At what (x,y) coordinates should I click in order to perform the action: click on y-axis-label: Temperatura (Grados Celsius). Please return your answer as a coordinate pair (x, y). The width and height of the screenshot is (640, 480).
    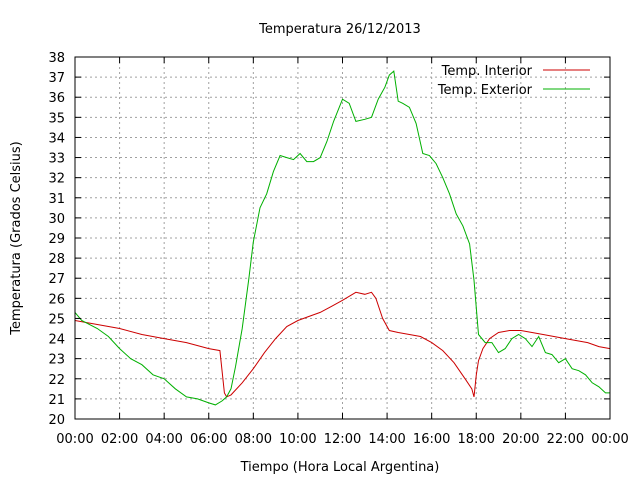
    Looking at the image, I should click on (16, 238).